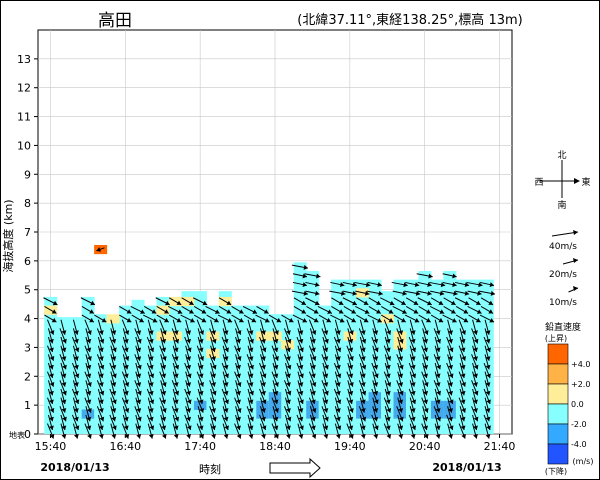 This screenshot has height=480, width=600. Describe the element at coordinates (125, 446) in the screenshot. I see `x-tick-label: 16:40` at that location.